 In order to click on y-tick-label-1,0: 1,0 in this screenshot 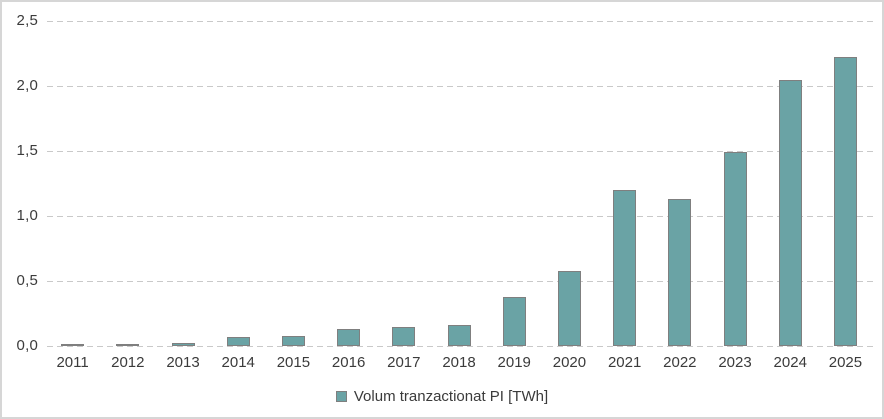, I will do `click(27, 215)`.